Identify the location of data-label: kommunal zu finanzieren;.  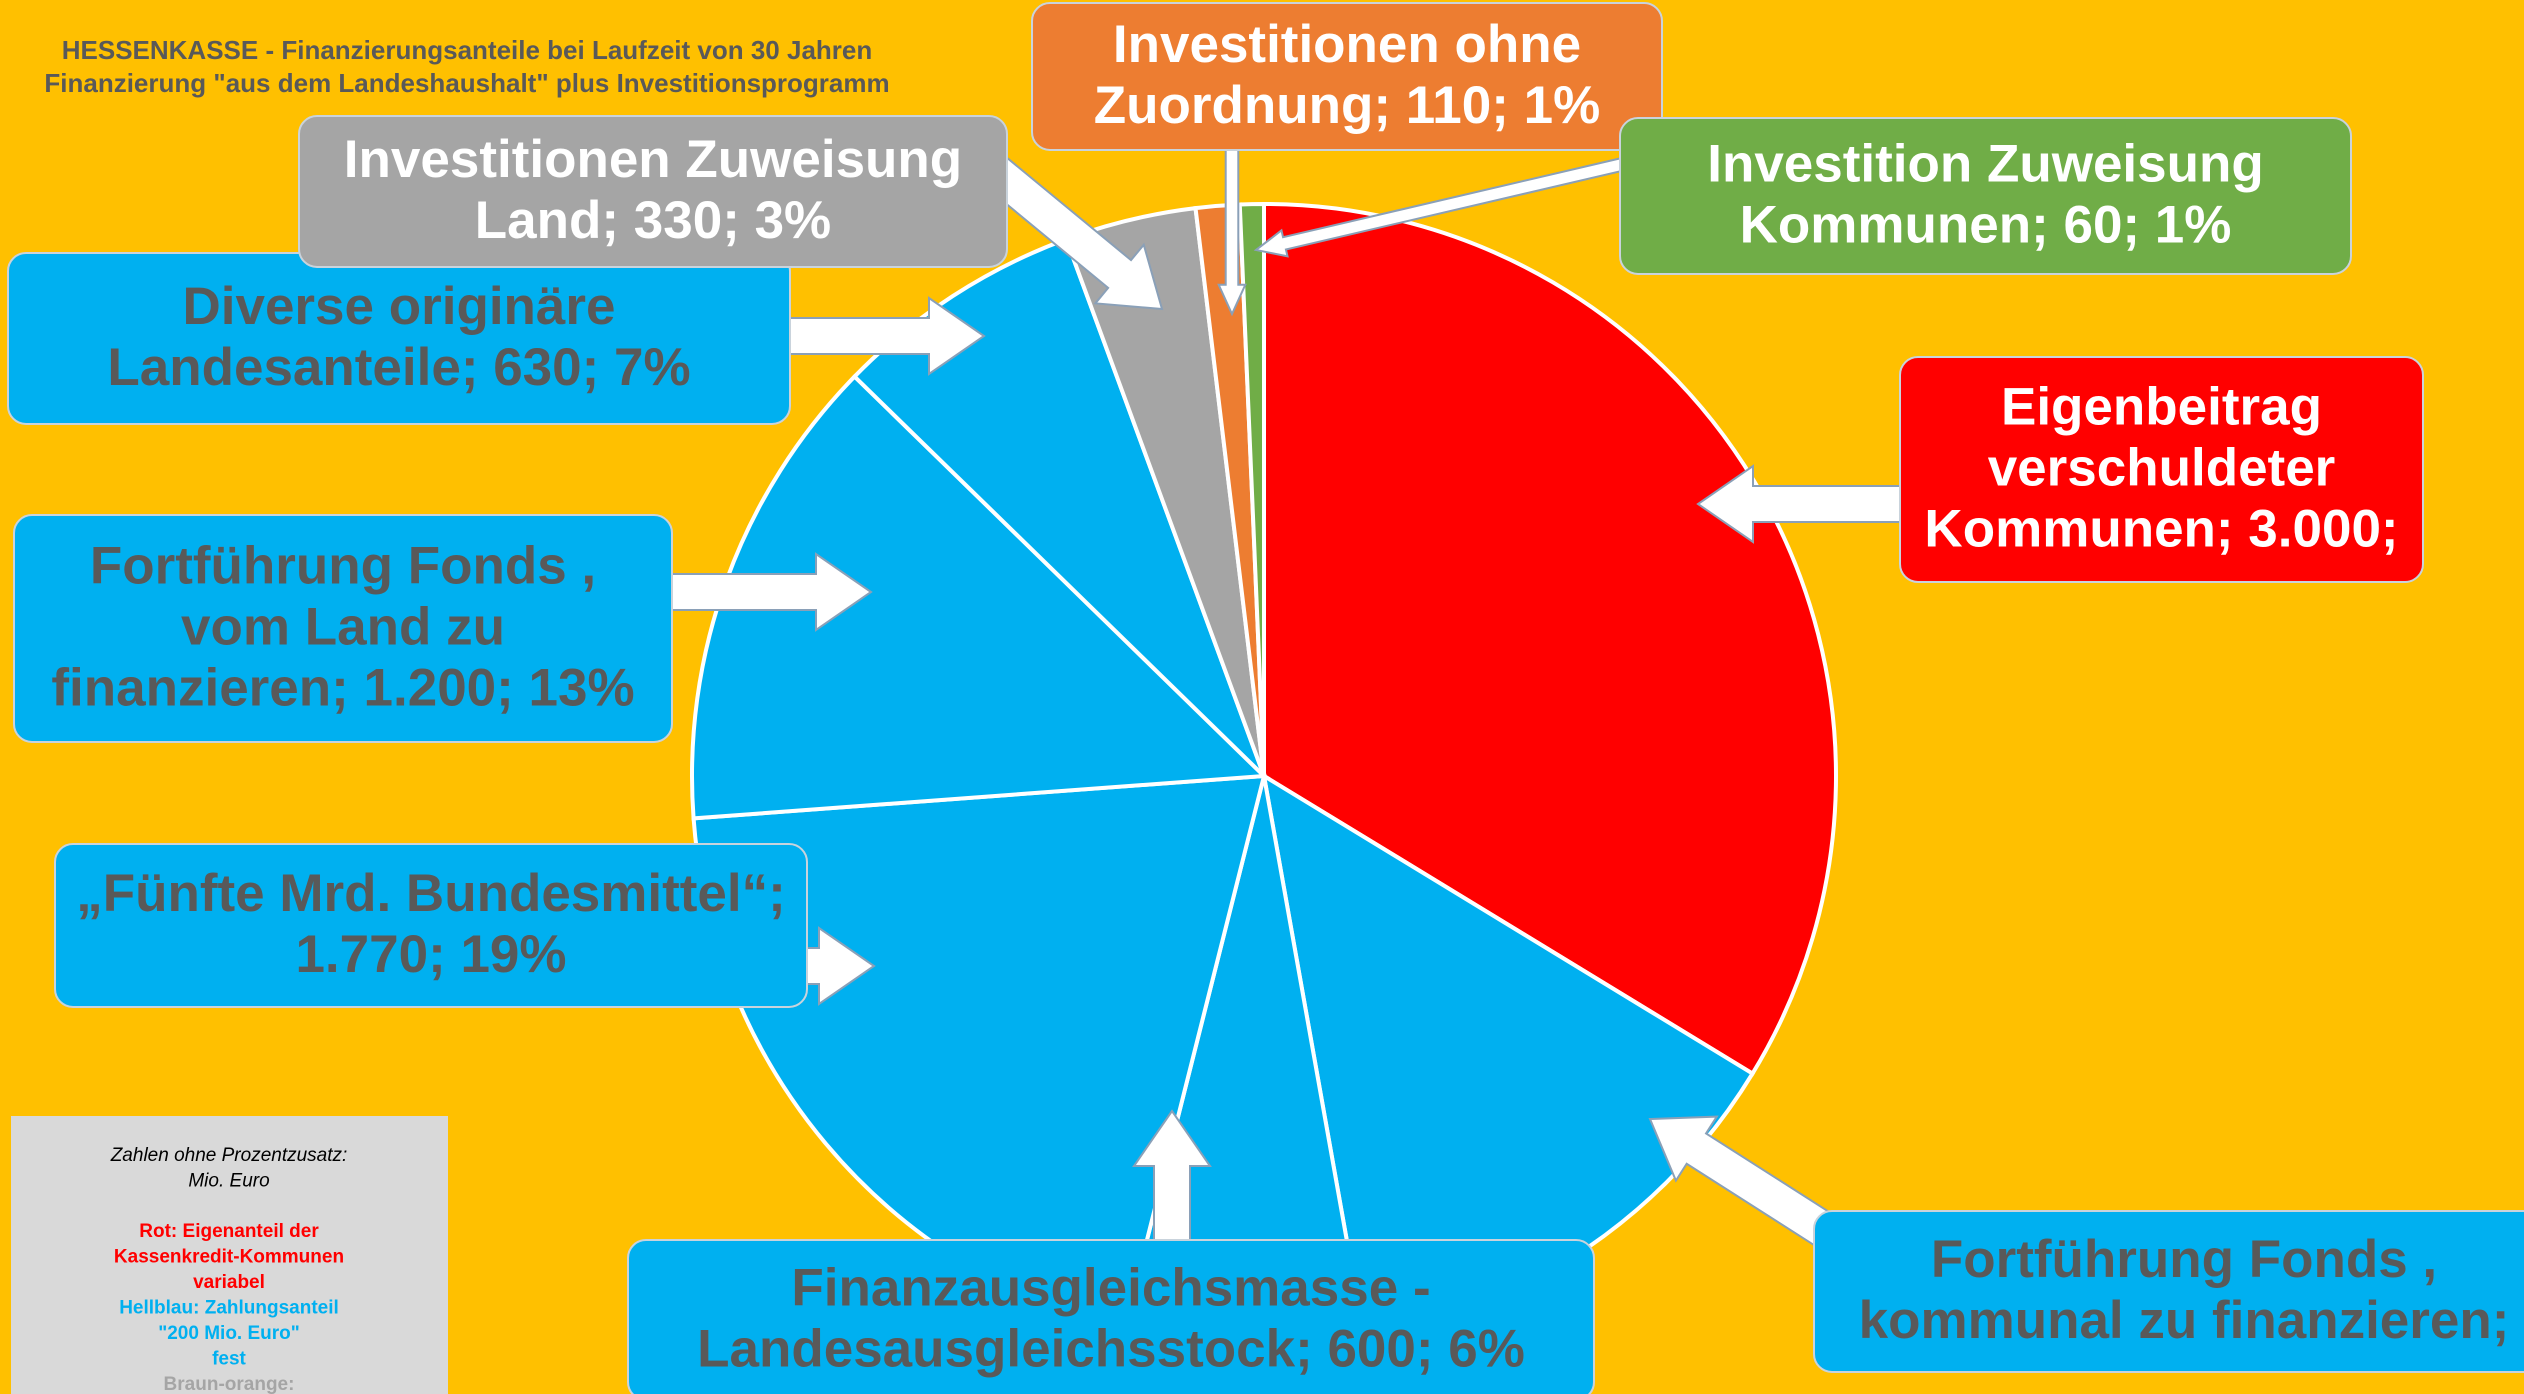
(2184, 1320).